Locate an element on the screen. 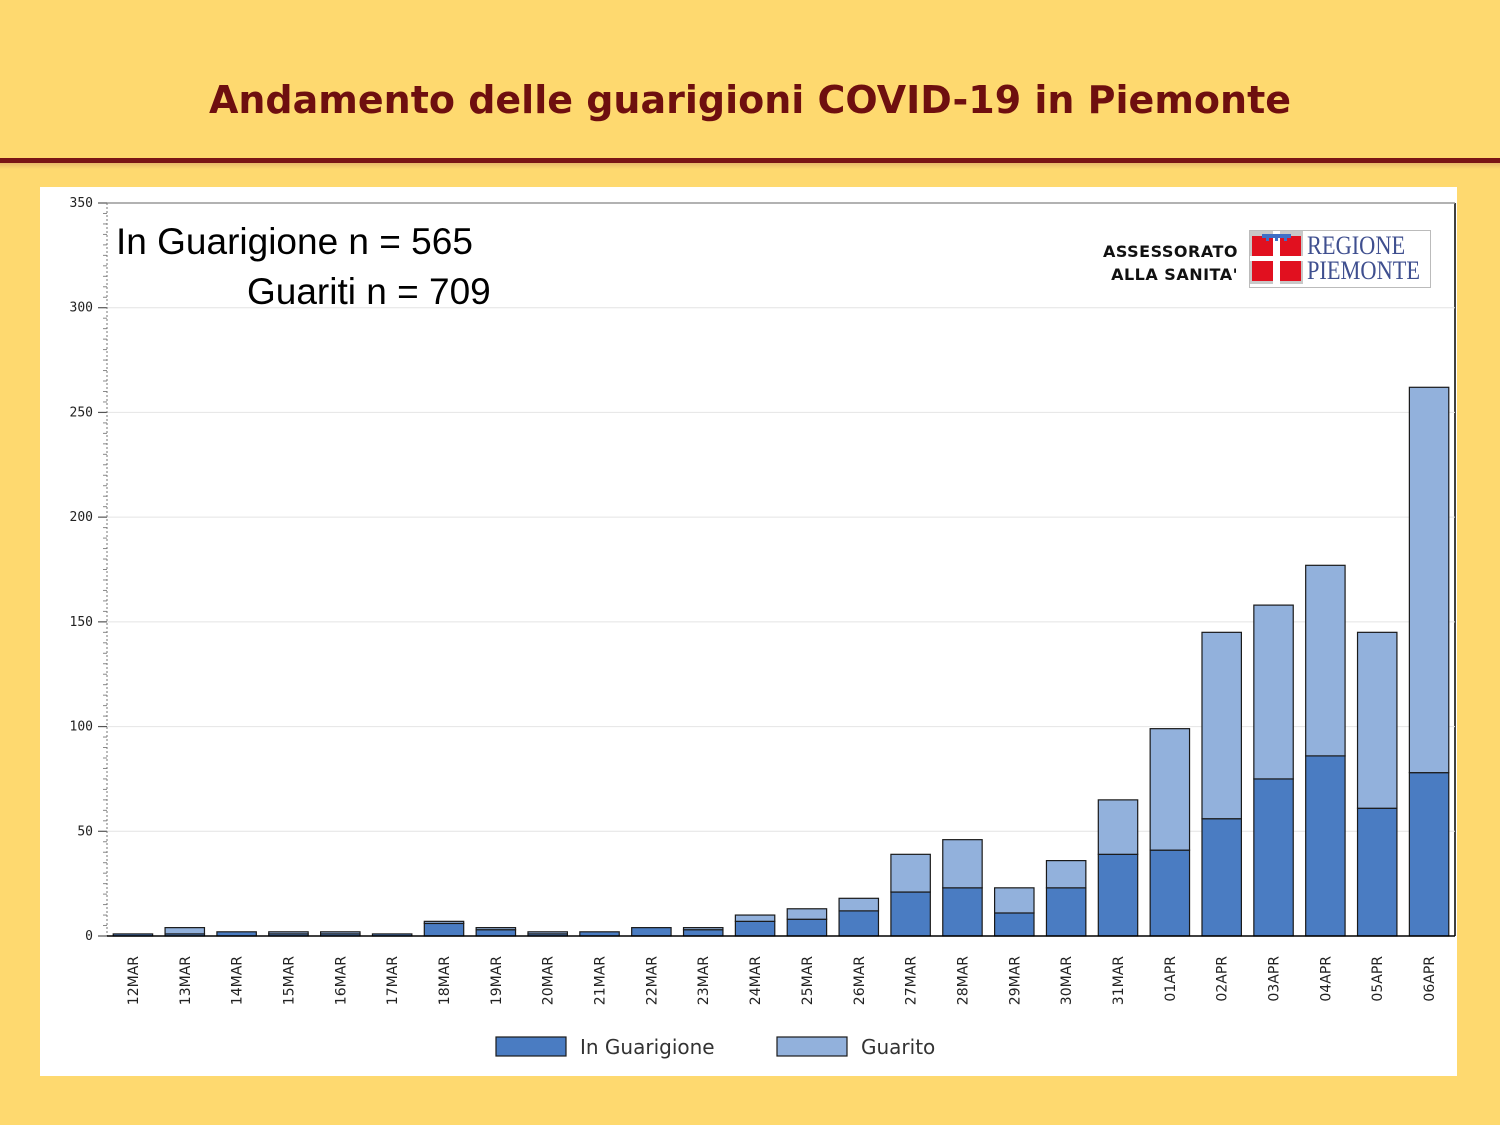 The width and height of the screenshot is (1500, 1125). title-divider is located at coordinates (750, 160).